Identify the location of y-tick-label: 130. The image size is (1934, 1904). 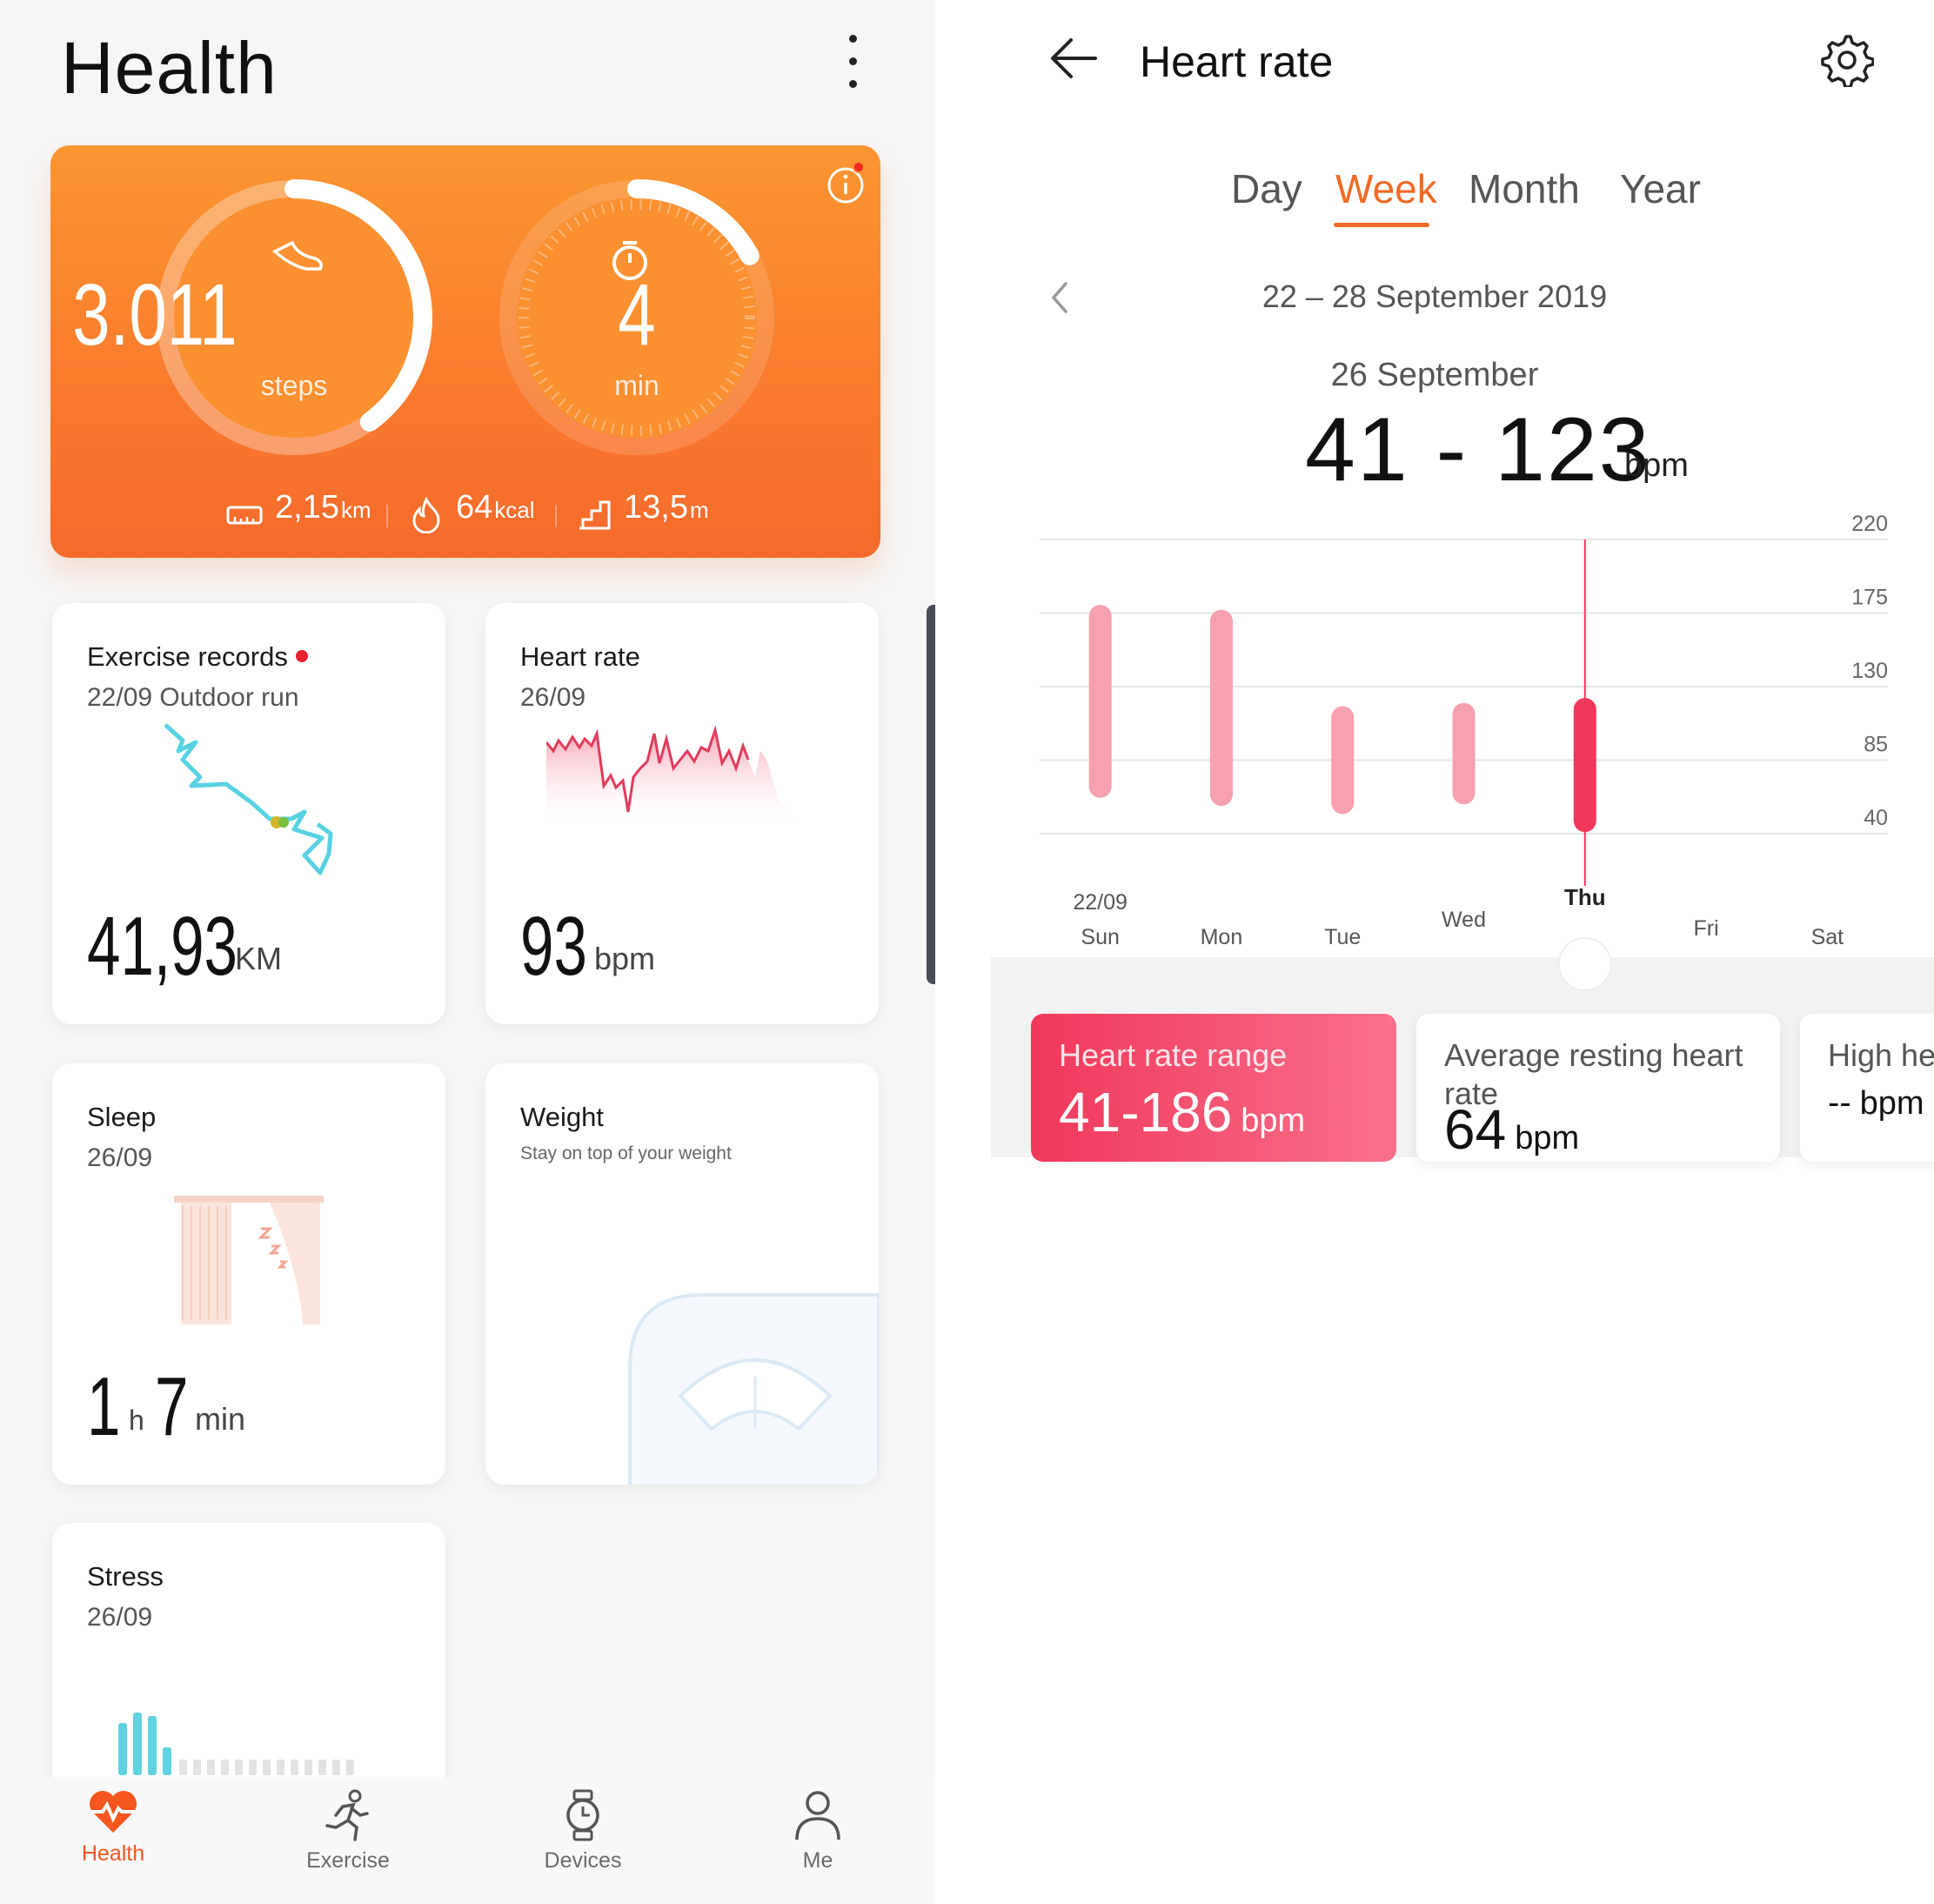
(1869, 671).